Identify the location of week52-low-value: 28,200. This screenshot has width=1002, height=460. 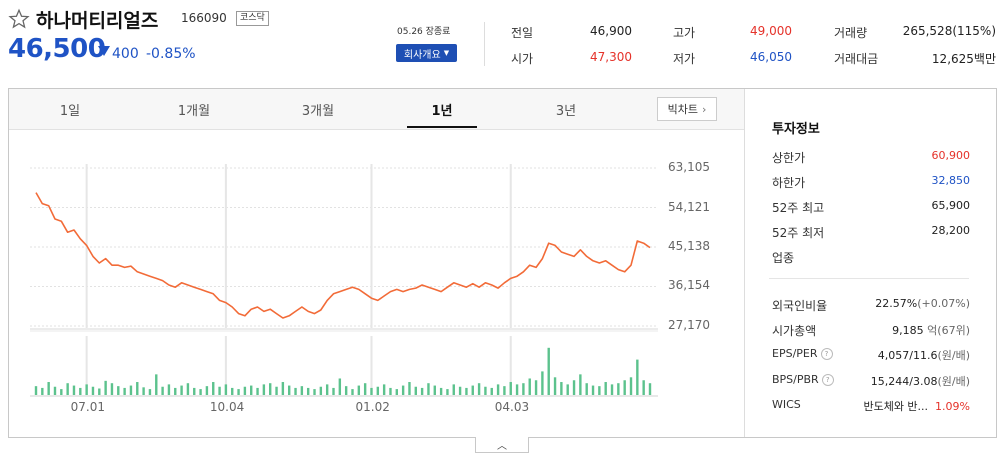
(951, 230).